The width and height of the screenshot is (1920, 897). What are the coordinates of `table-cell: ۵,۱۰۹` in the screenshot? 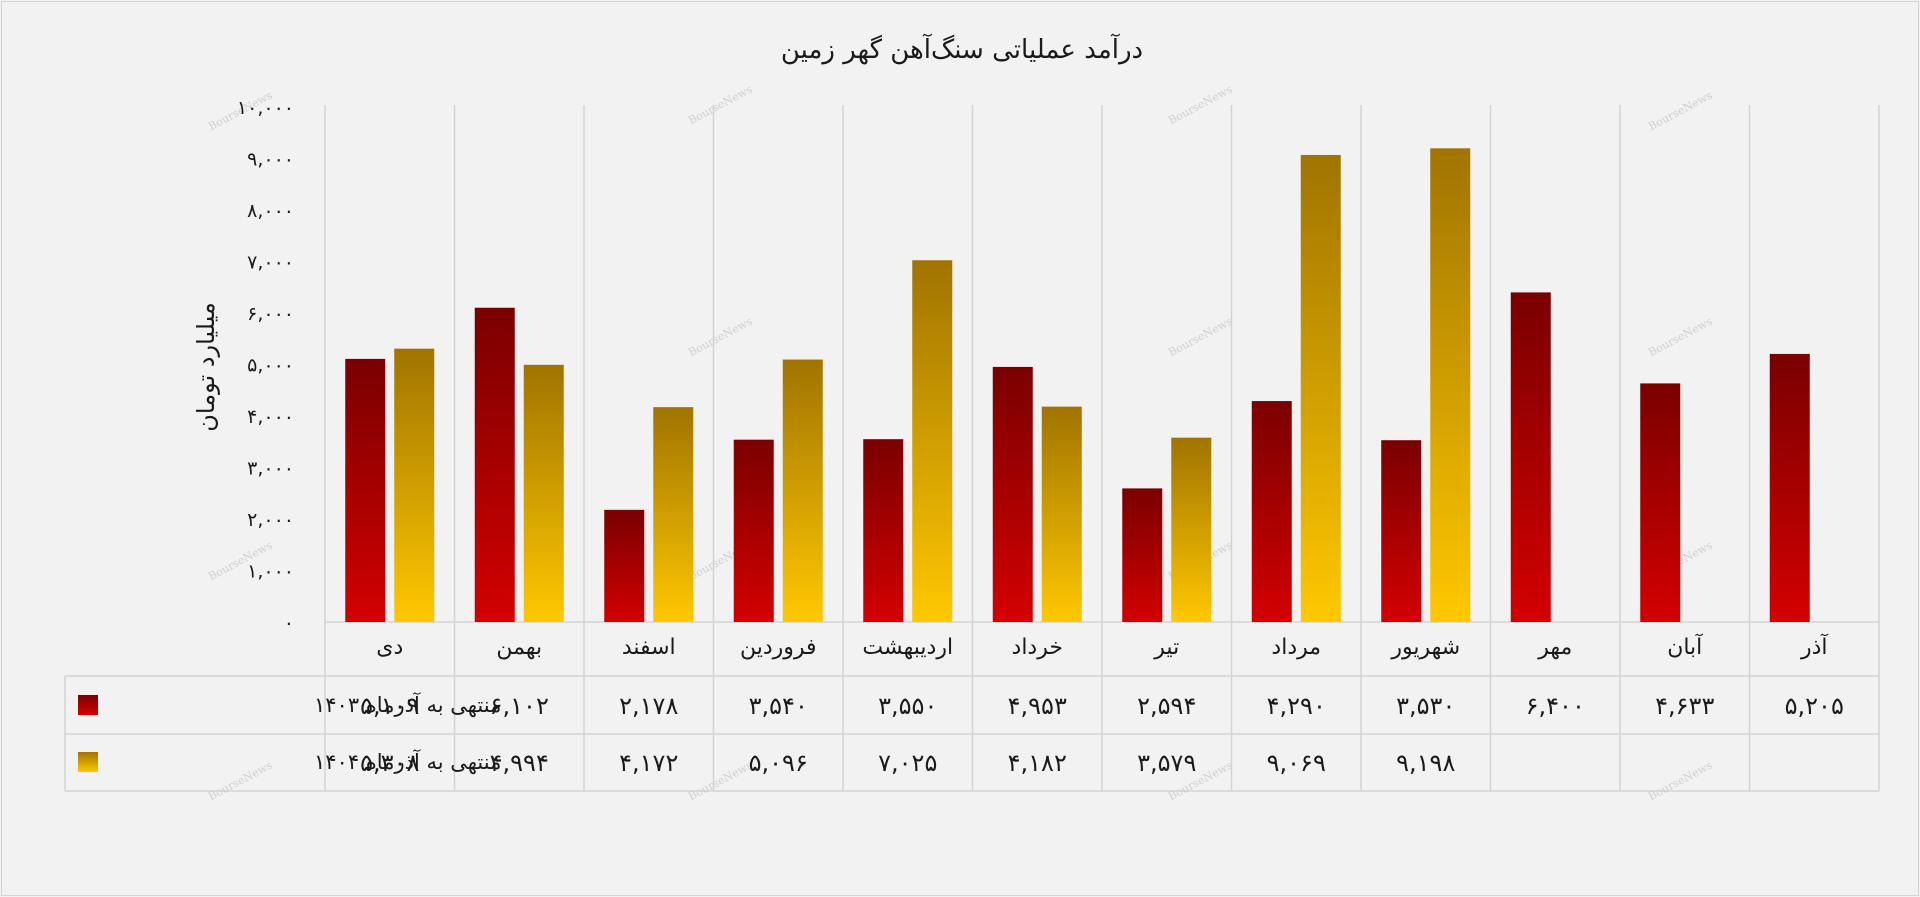 It's located at (389, 706).